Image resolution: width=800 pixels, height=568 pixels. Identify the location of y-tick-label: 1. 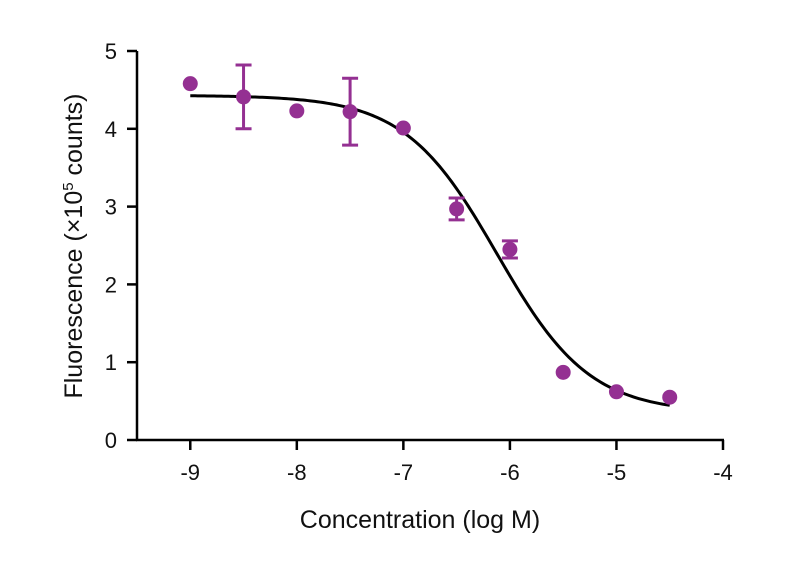
(111, 362).